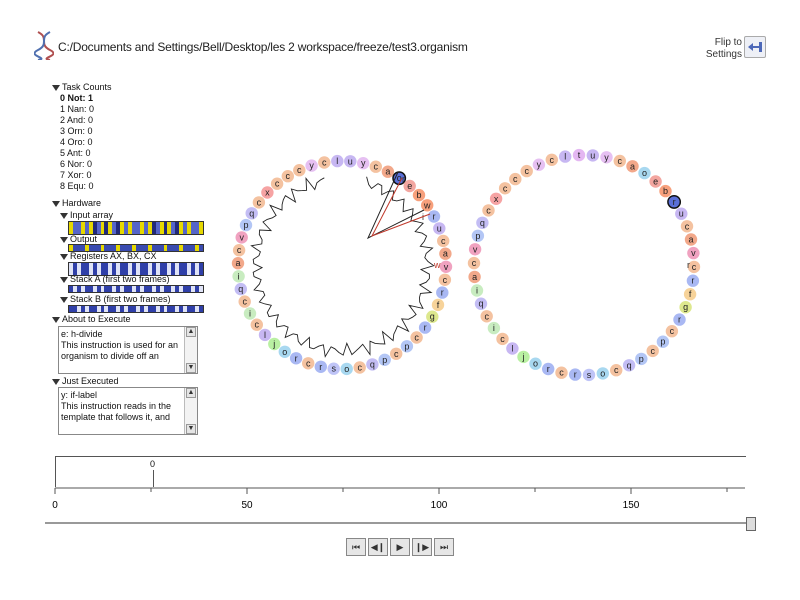 This screenshot has width=800, height=600. What do you see at coordinates (191, 429) in the screenshot?
I see `scroll-down-icon: ▼` at bounding box center [191, 429].